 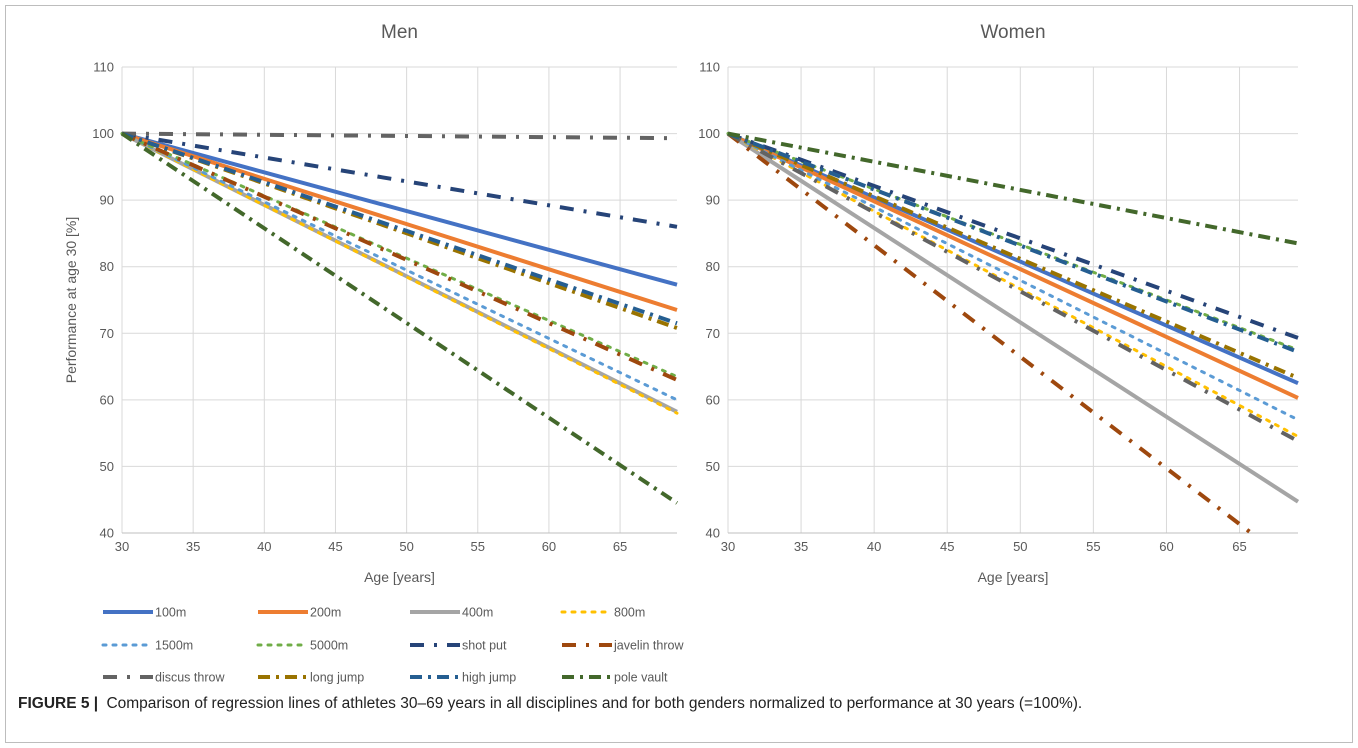 I want to click on legend-label: long jump, so click(x=337, y=678).